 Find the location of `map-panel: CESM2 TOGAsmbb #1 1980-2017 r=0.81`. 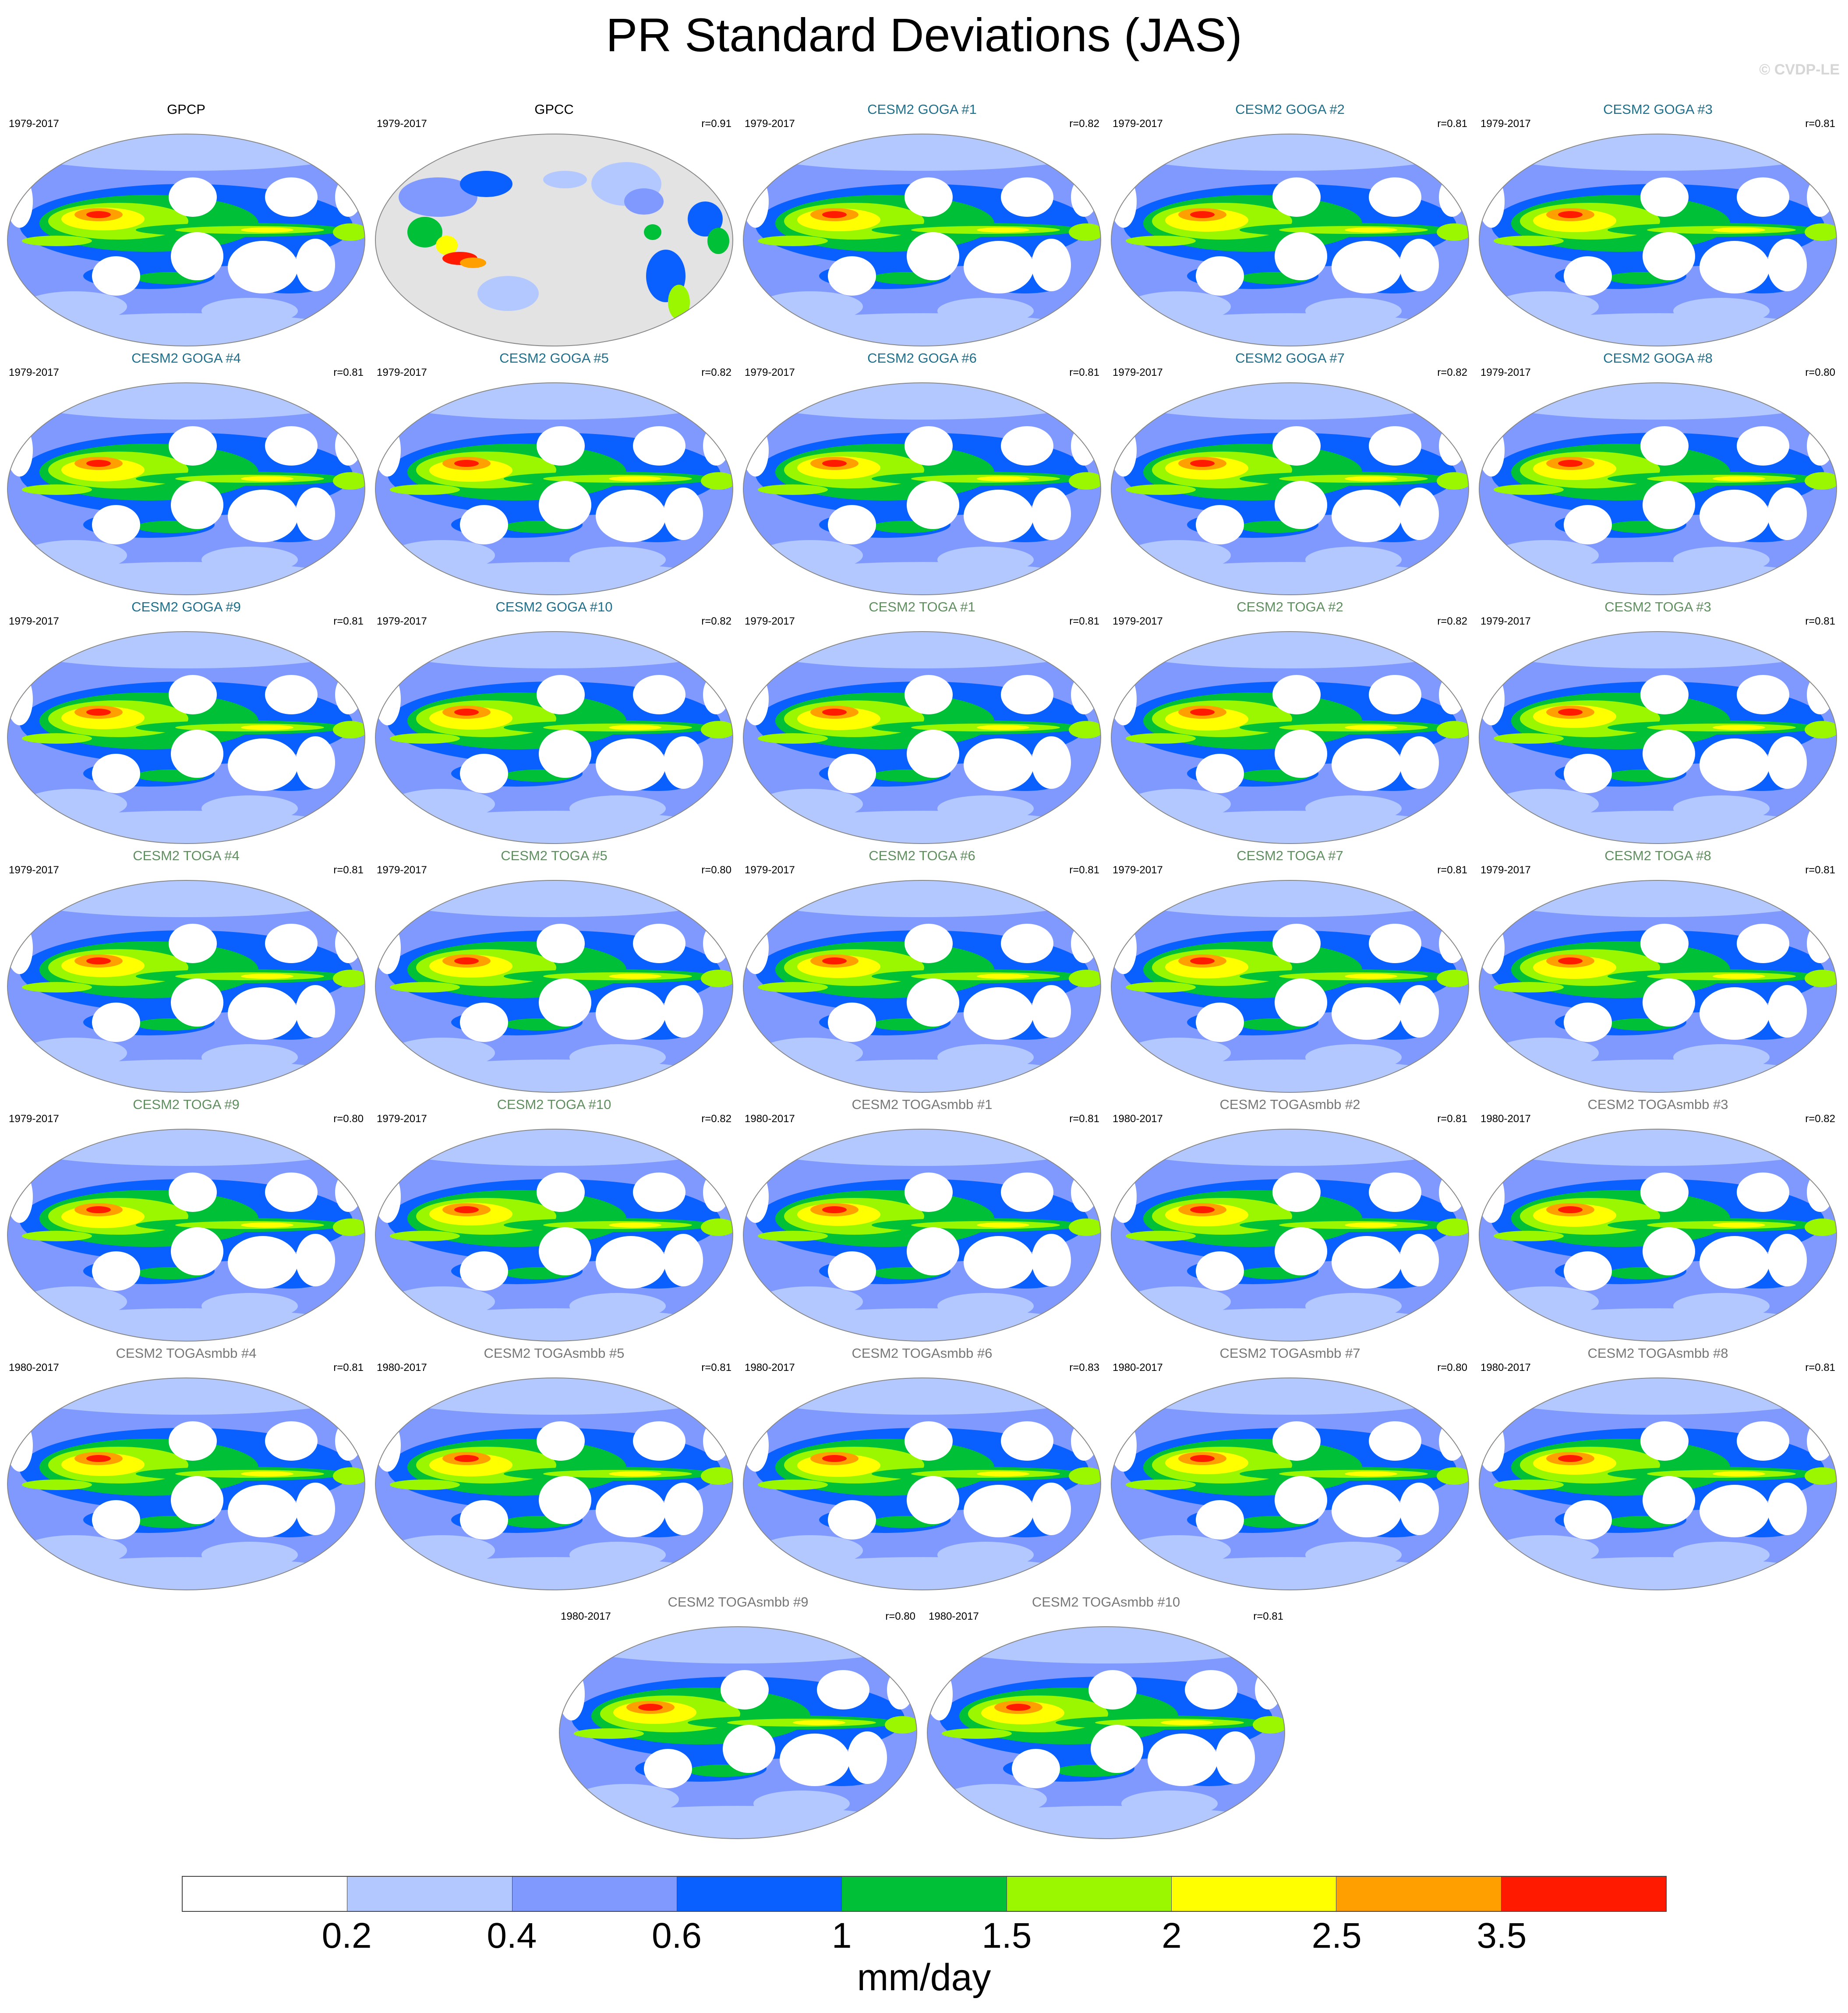

map-panel: CESM2 TOGAsmbb #1 1980-2017 r=0.81 is located at coordinates (922, 1219).